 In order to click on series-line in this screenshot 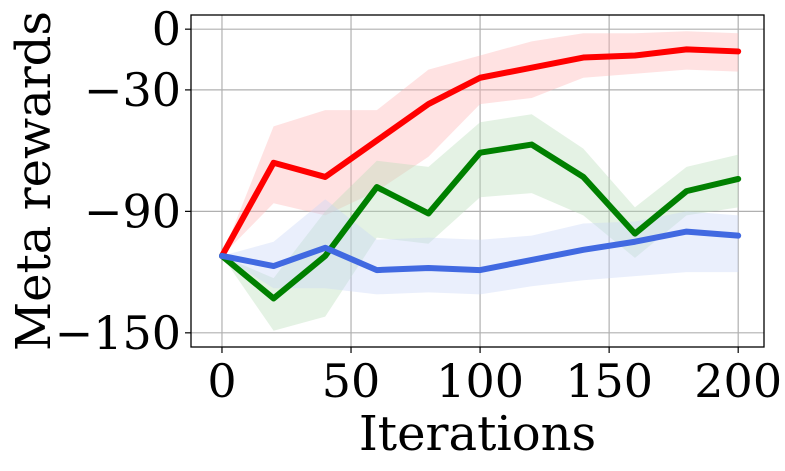, I will do `click(480, 251)`.